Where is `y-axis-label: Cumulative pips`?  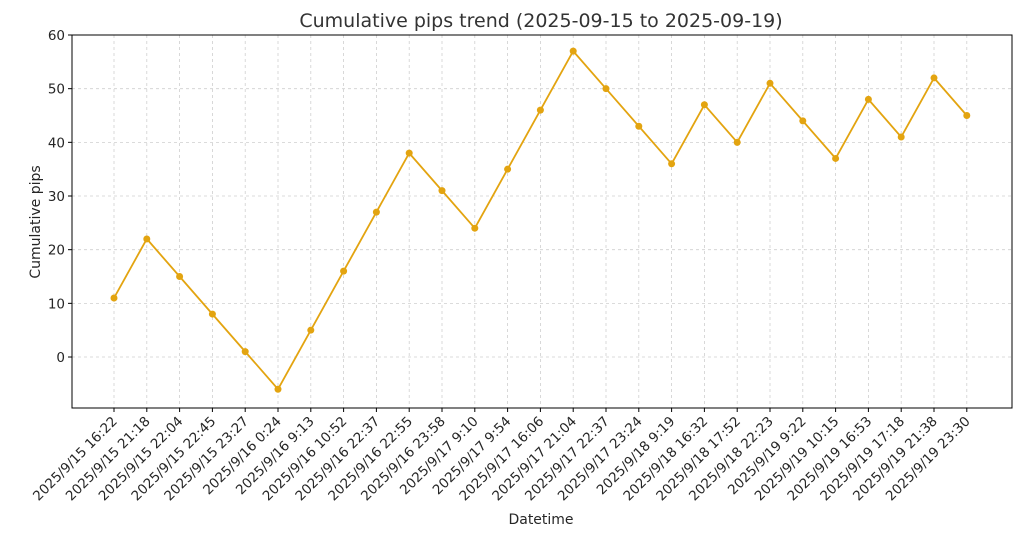 y-axis-label: Cumulative pips is located at coordinates (36, 221).